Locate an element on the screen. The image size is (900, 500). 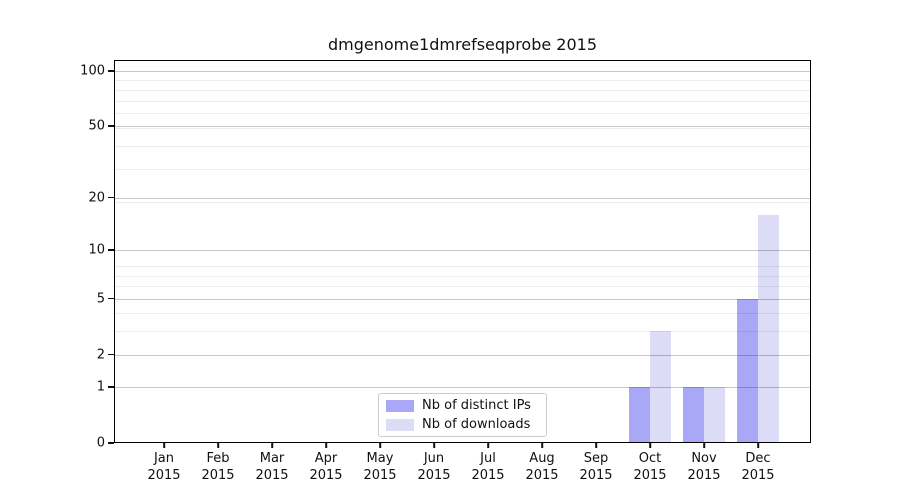
x-tick-label: Aug 2015 is located at coordinates (542, 467).